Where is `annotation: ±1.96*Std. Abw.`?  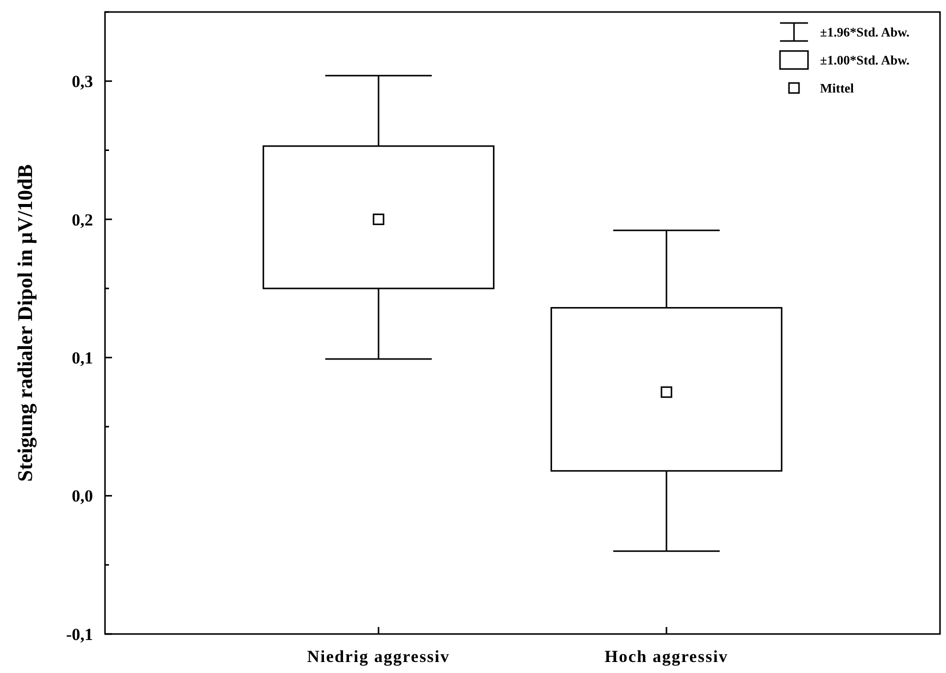
annotation: ±1.96*Std. Abw. is located at coordinates (865, 32).